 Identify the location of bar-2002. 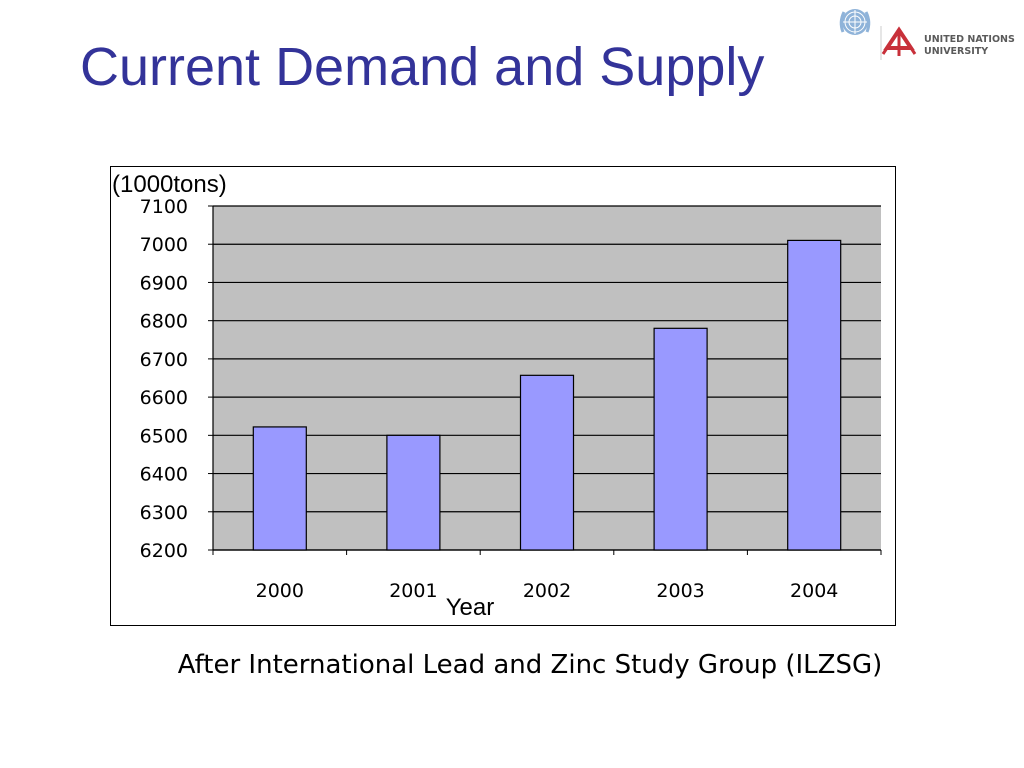
(547, 462).